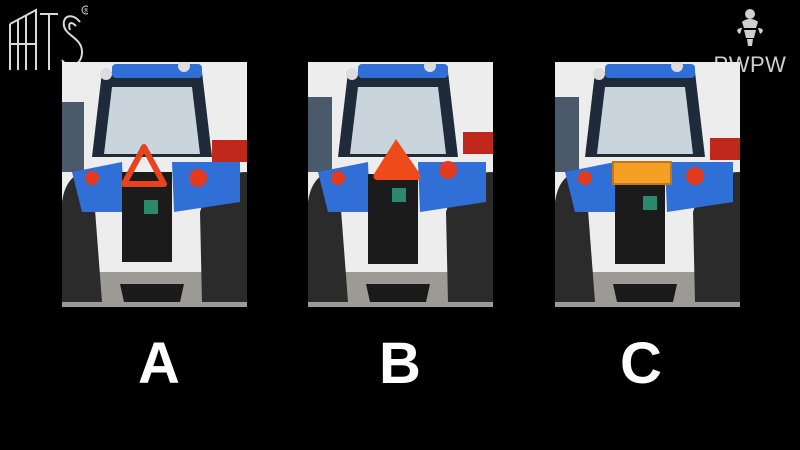 The image size is (800, 450). I want to click on option-a-label: A, so click(159, 363).